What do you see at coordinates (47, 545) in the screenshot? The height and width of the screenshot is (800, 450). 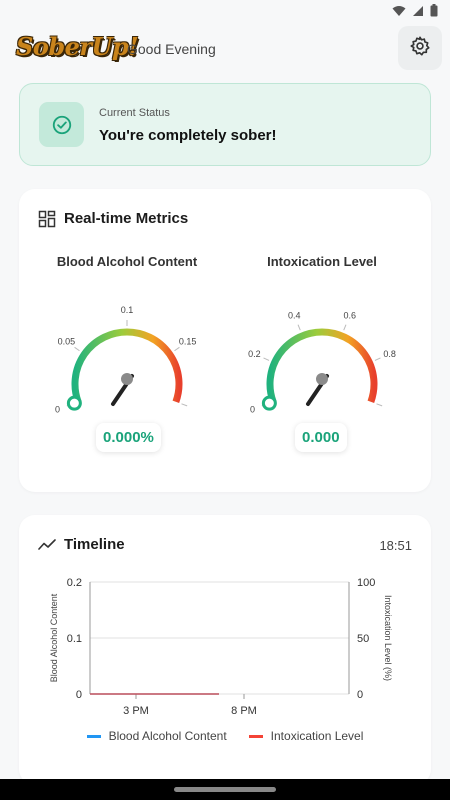 I see `trending-icon` at bounding box center [47, 545].